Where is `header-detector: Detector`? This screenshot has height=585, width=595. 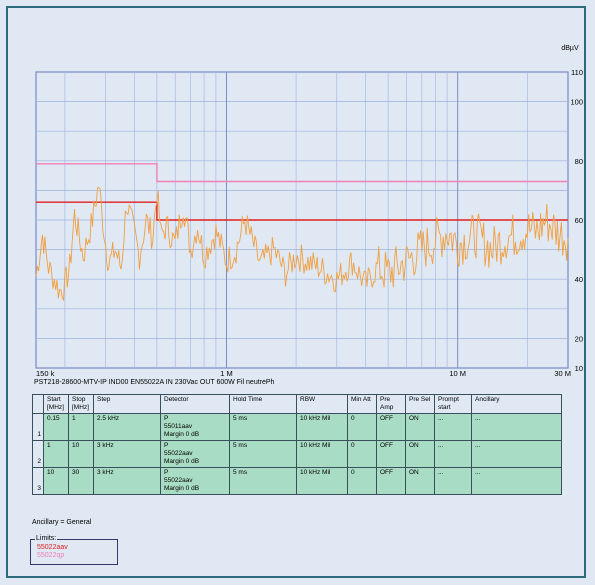
header-detector: Detector is located at coordinates (195, 404).